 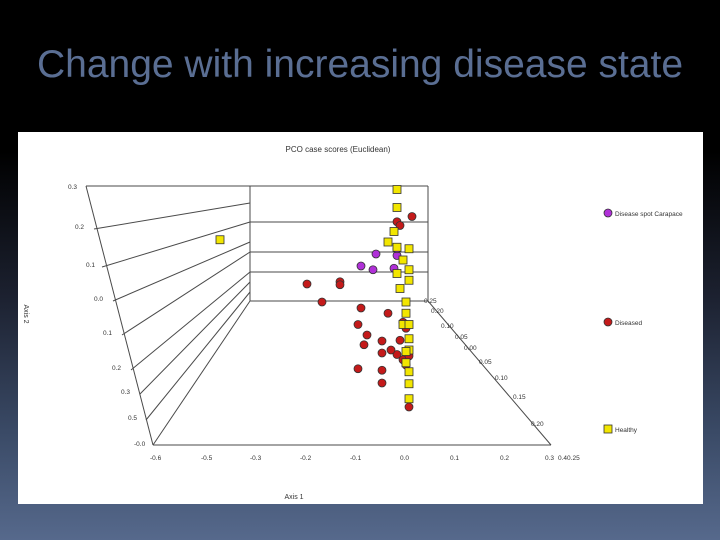 I want to click on x-tick-label: 0.40.25, so click(x=569, y=458).